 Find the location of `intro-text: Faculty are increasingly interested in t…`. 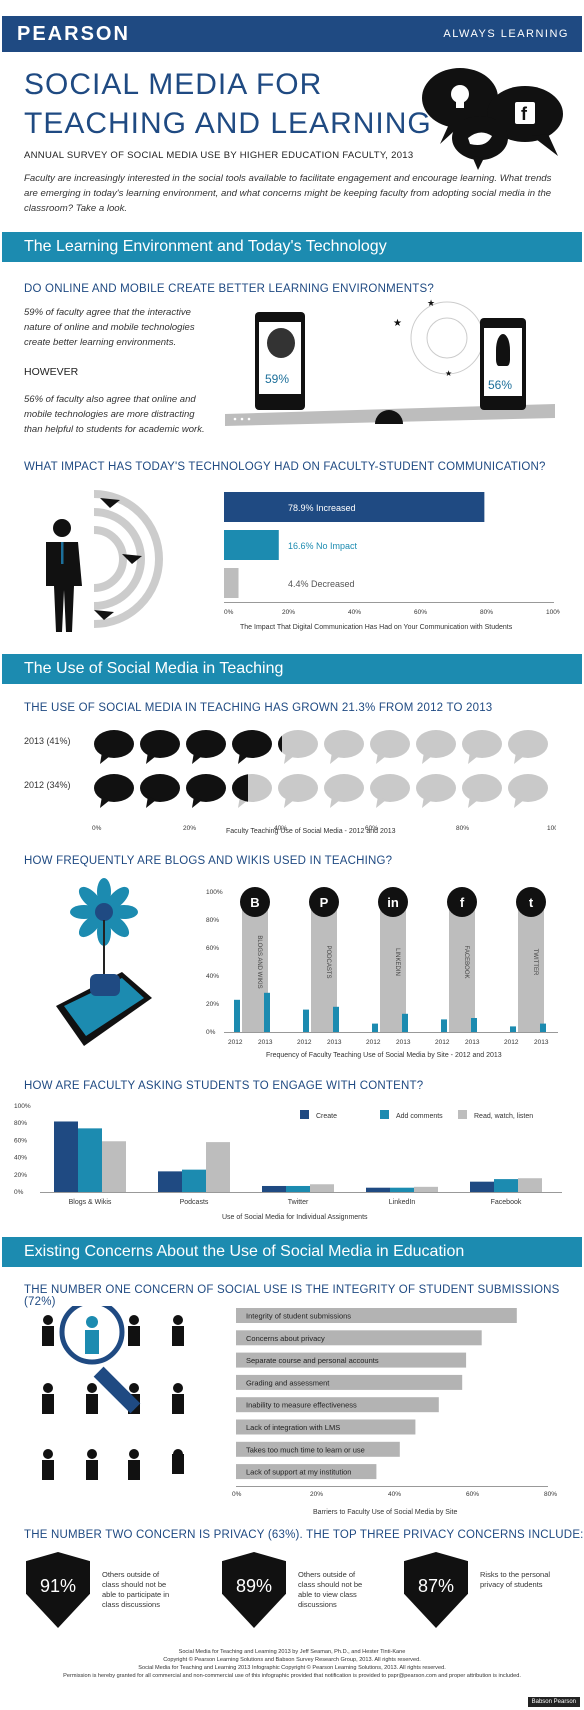

intro-text: Faculty are increasingly interested in t… is located at coordinates (288, 193).